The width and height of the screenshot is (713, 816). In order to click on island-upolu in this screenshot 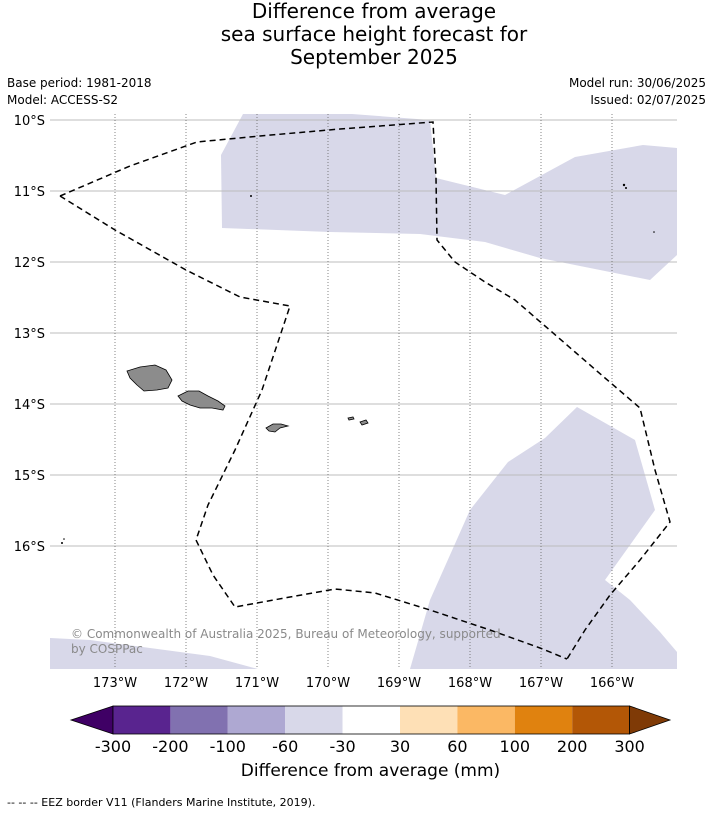, I will do `click(201, 400)`.